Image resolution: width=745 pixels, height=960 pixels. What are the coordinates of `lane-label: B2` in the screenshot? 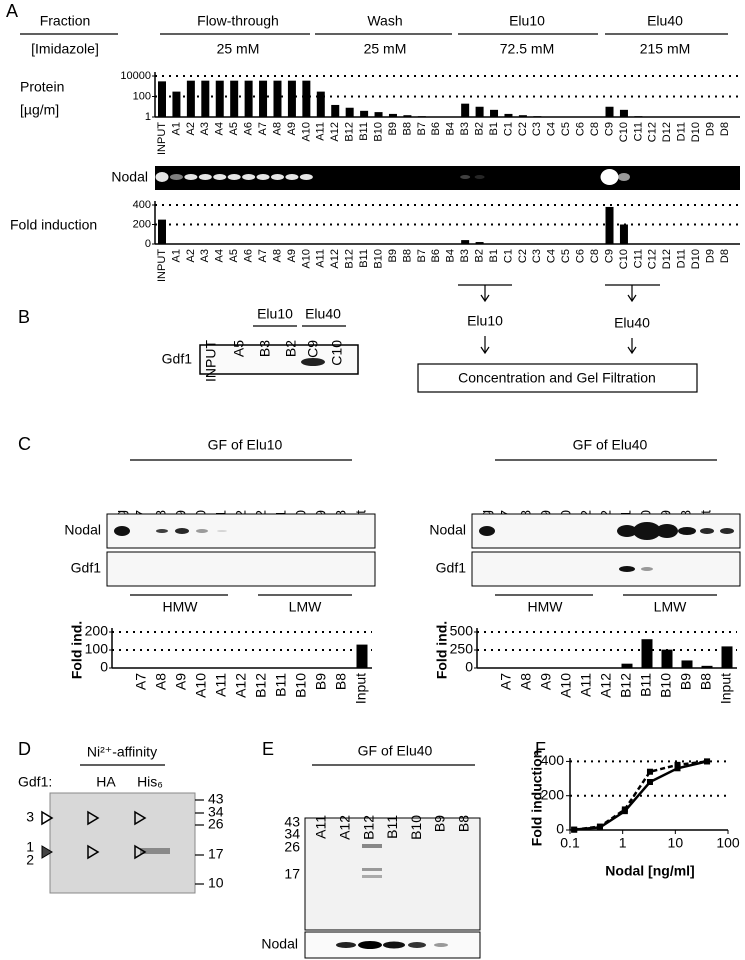 It's located at (291, 348).